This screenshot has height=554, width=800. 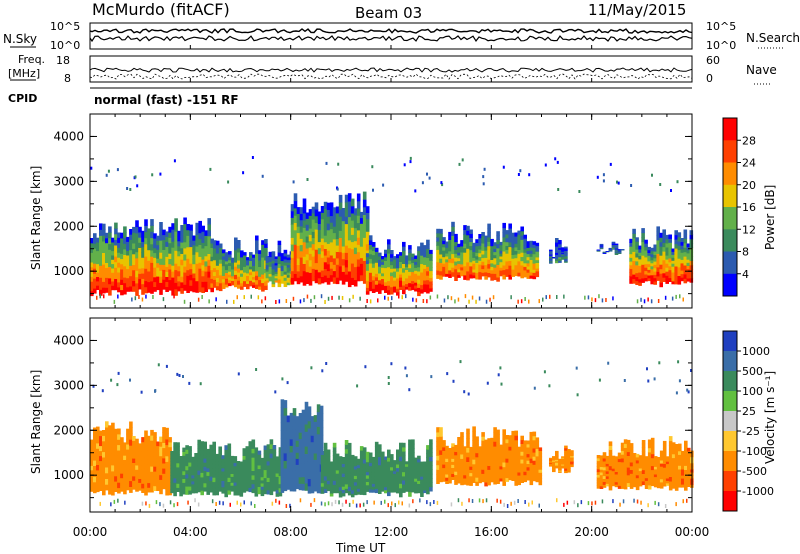 What do you see at coordinates (730, 218) in the screenshot?
I see `colorbar-swatch` at bounding box center [730, 218].